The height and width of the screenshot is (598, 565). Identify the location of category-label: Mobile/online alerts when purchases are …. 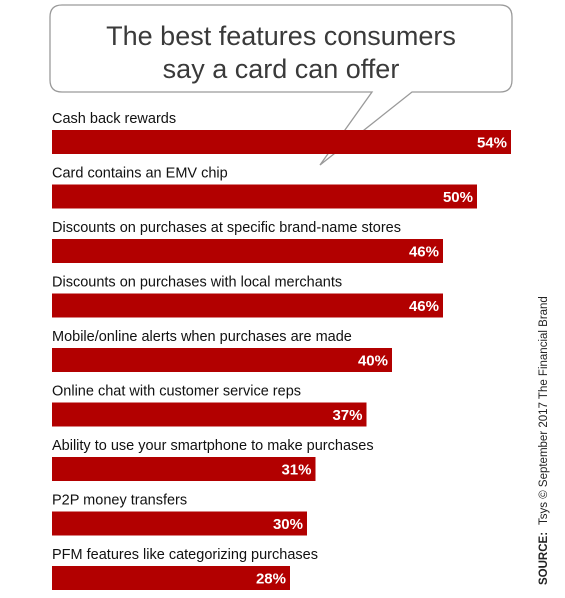
(202, 337).